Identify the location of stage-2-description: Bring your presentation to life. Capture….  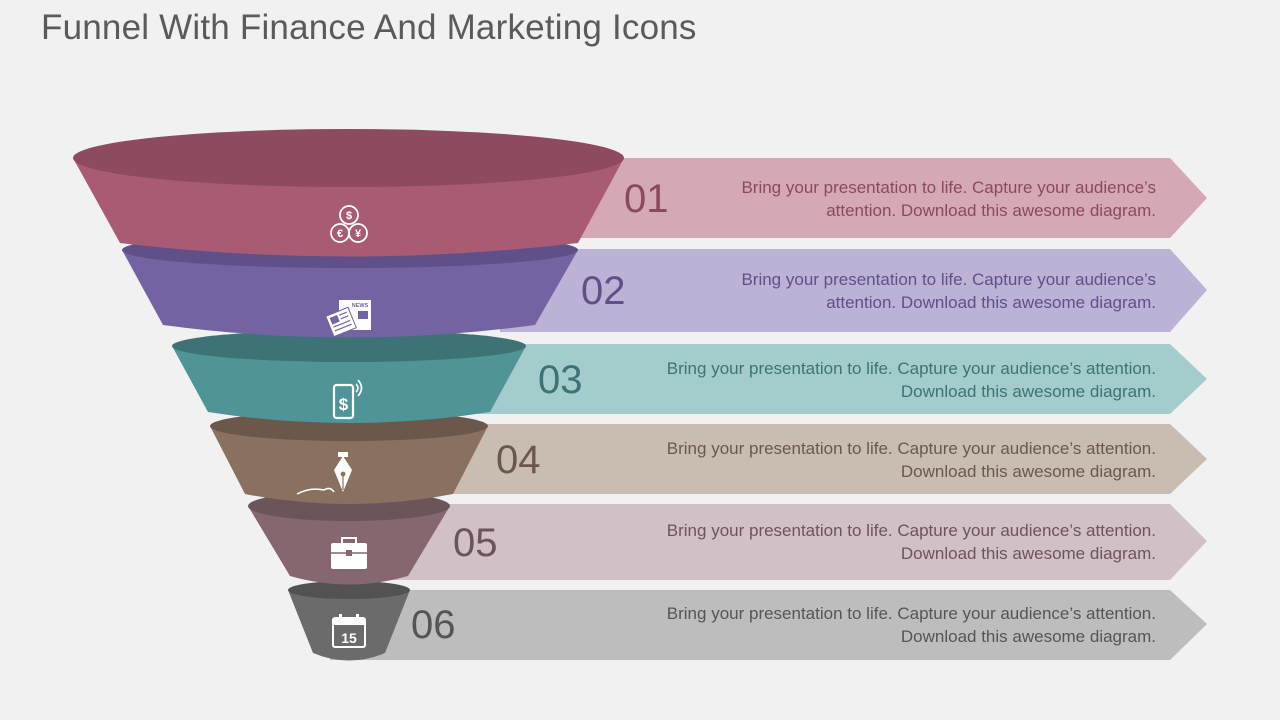
(948, 291).